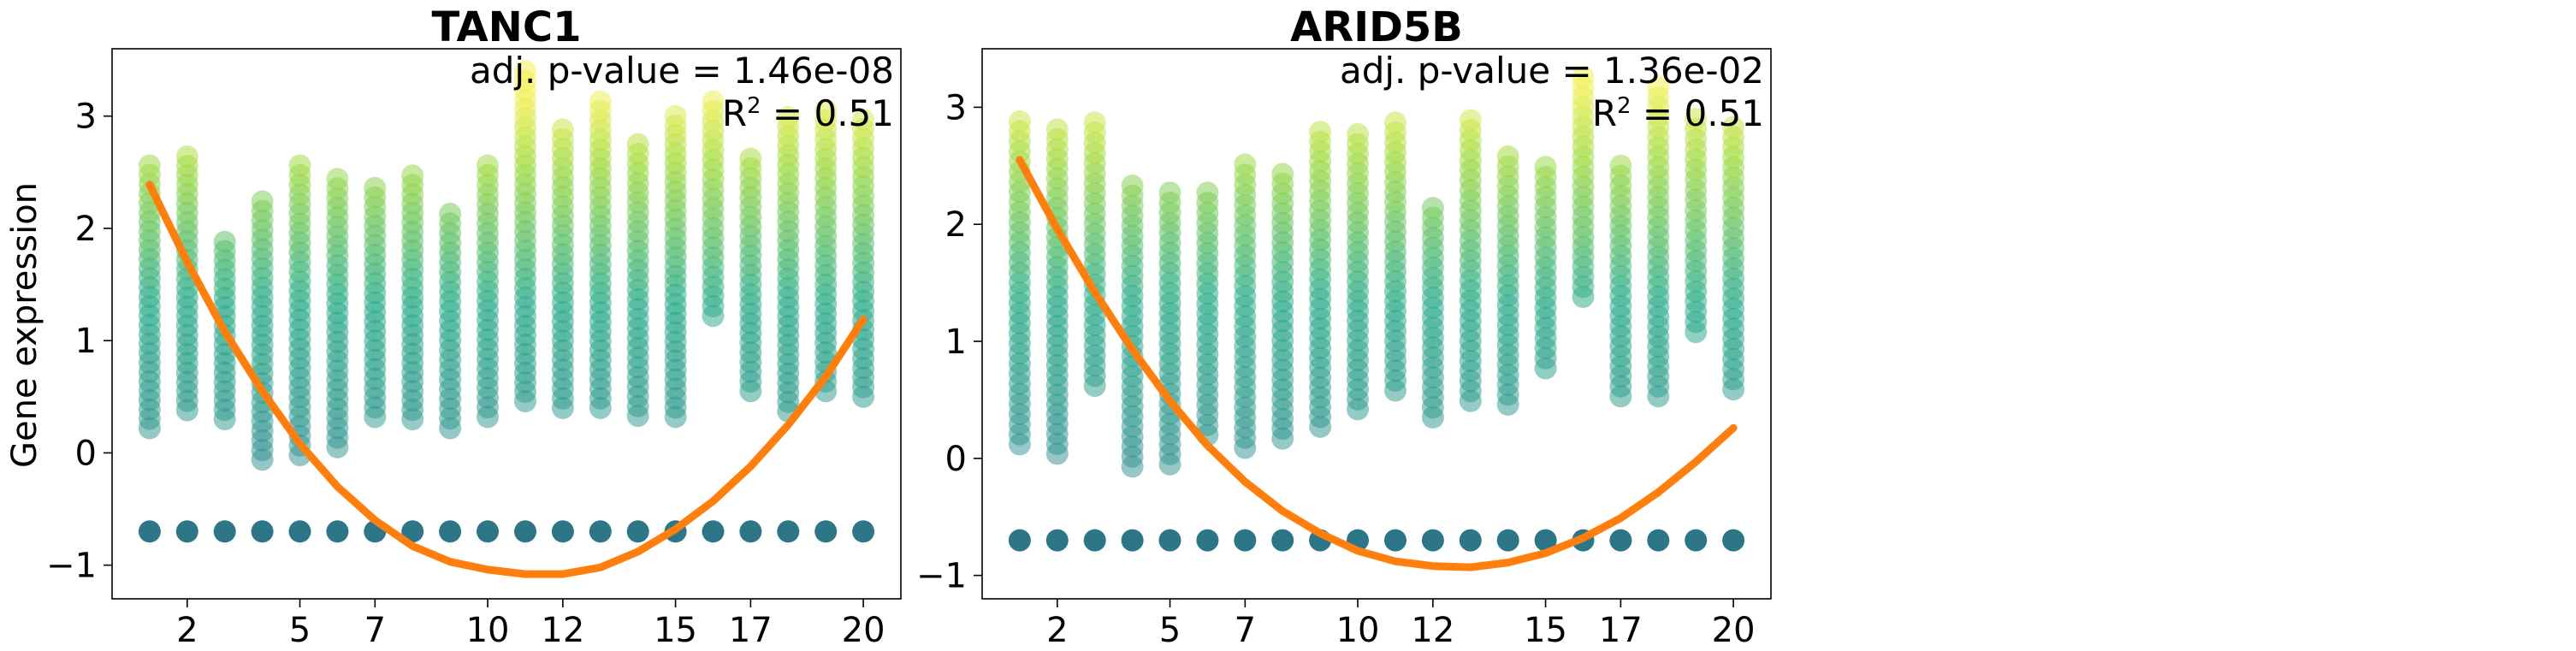 This screenshot has height=651, width=2576. I want to click on chart-title: TANC1, so click(507, 27).